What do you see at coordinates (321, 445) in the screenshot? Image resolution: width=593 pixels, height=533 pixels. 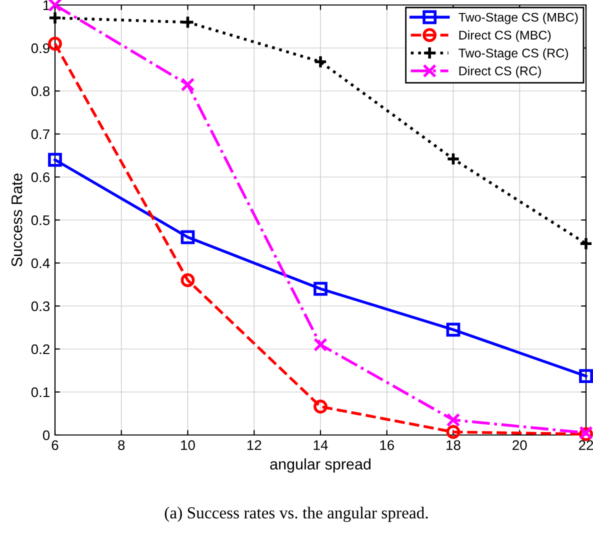 I see `x-tick-label: 14` at bounding box center [321, 445].